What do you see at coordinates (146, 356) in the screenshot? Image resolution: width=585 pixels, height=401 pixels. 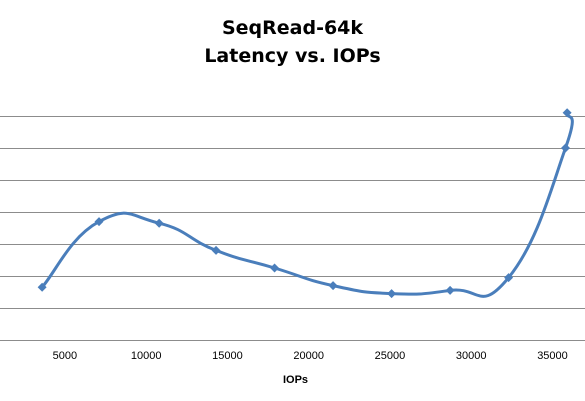 I see `x-tick-label-10000: 10000` at bounding box center [146, 356].